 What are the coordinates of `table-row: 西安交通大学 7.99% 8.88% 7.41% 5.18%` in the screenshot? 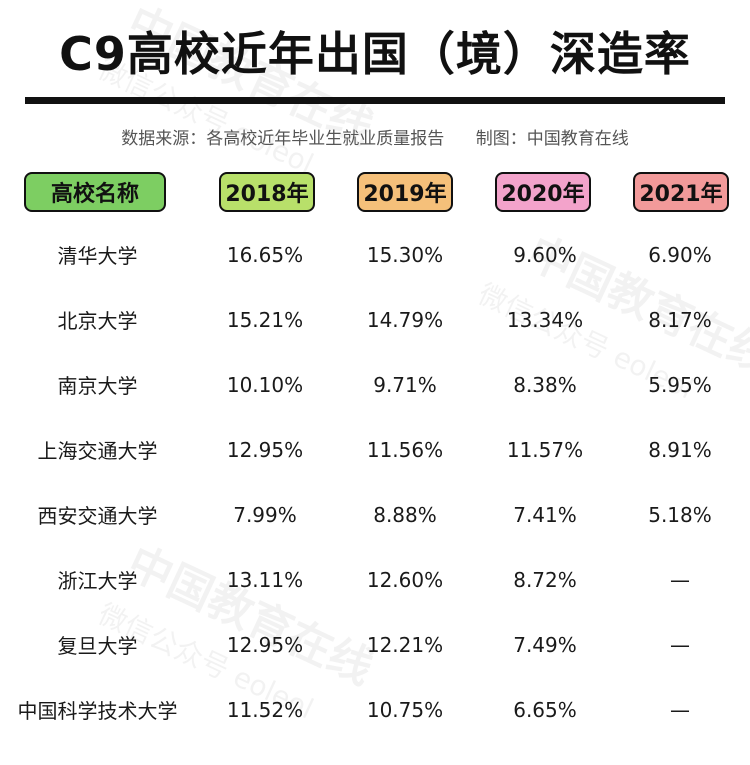 It's located at (375, 514).